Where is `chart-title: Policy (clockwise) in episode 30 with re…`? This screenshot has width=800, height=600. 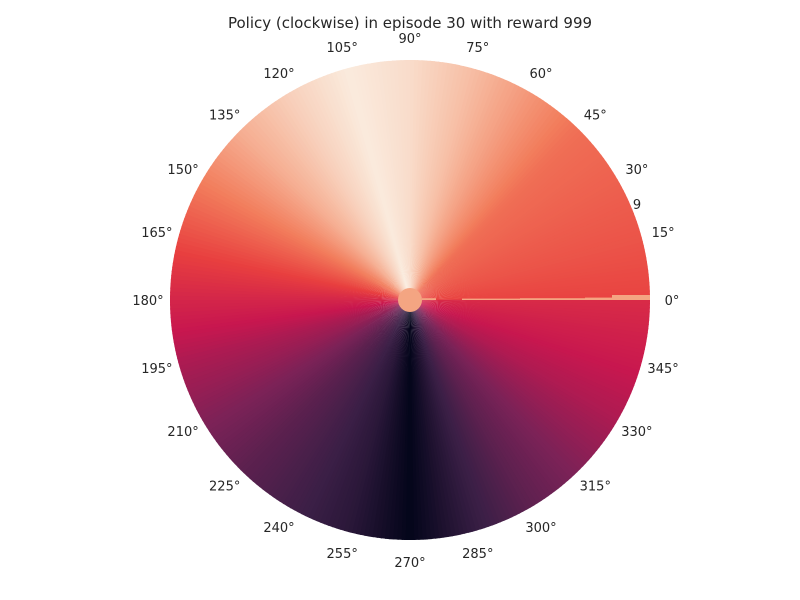
chart-title: Policy (clockwise) in episode 30 with re… is located at coordinates (410, 23).